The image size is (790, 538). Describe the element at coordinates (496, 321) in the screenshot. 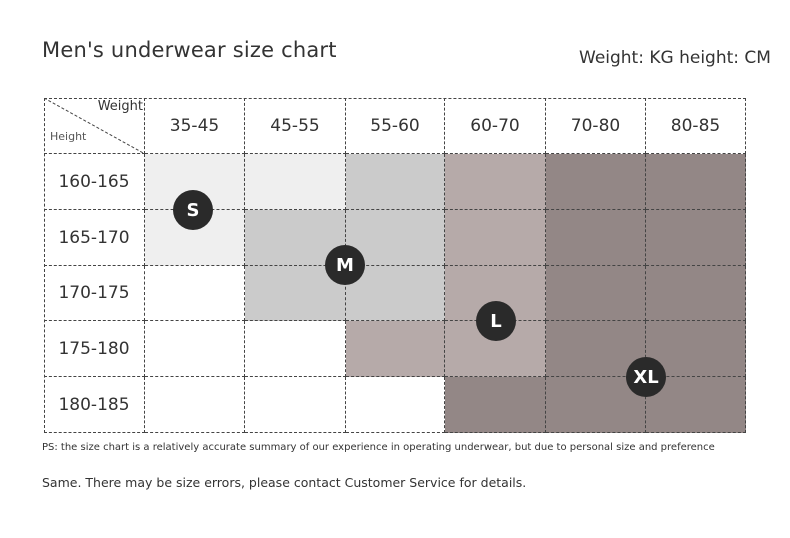

I see `size-badge-l: L` at that location.